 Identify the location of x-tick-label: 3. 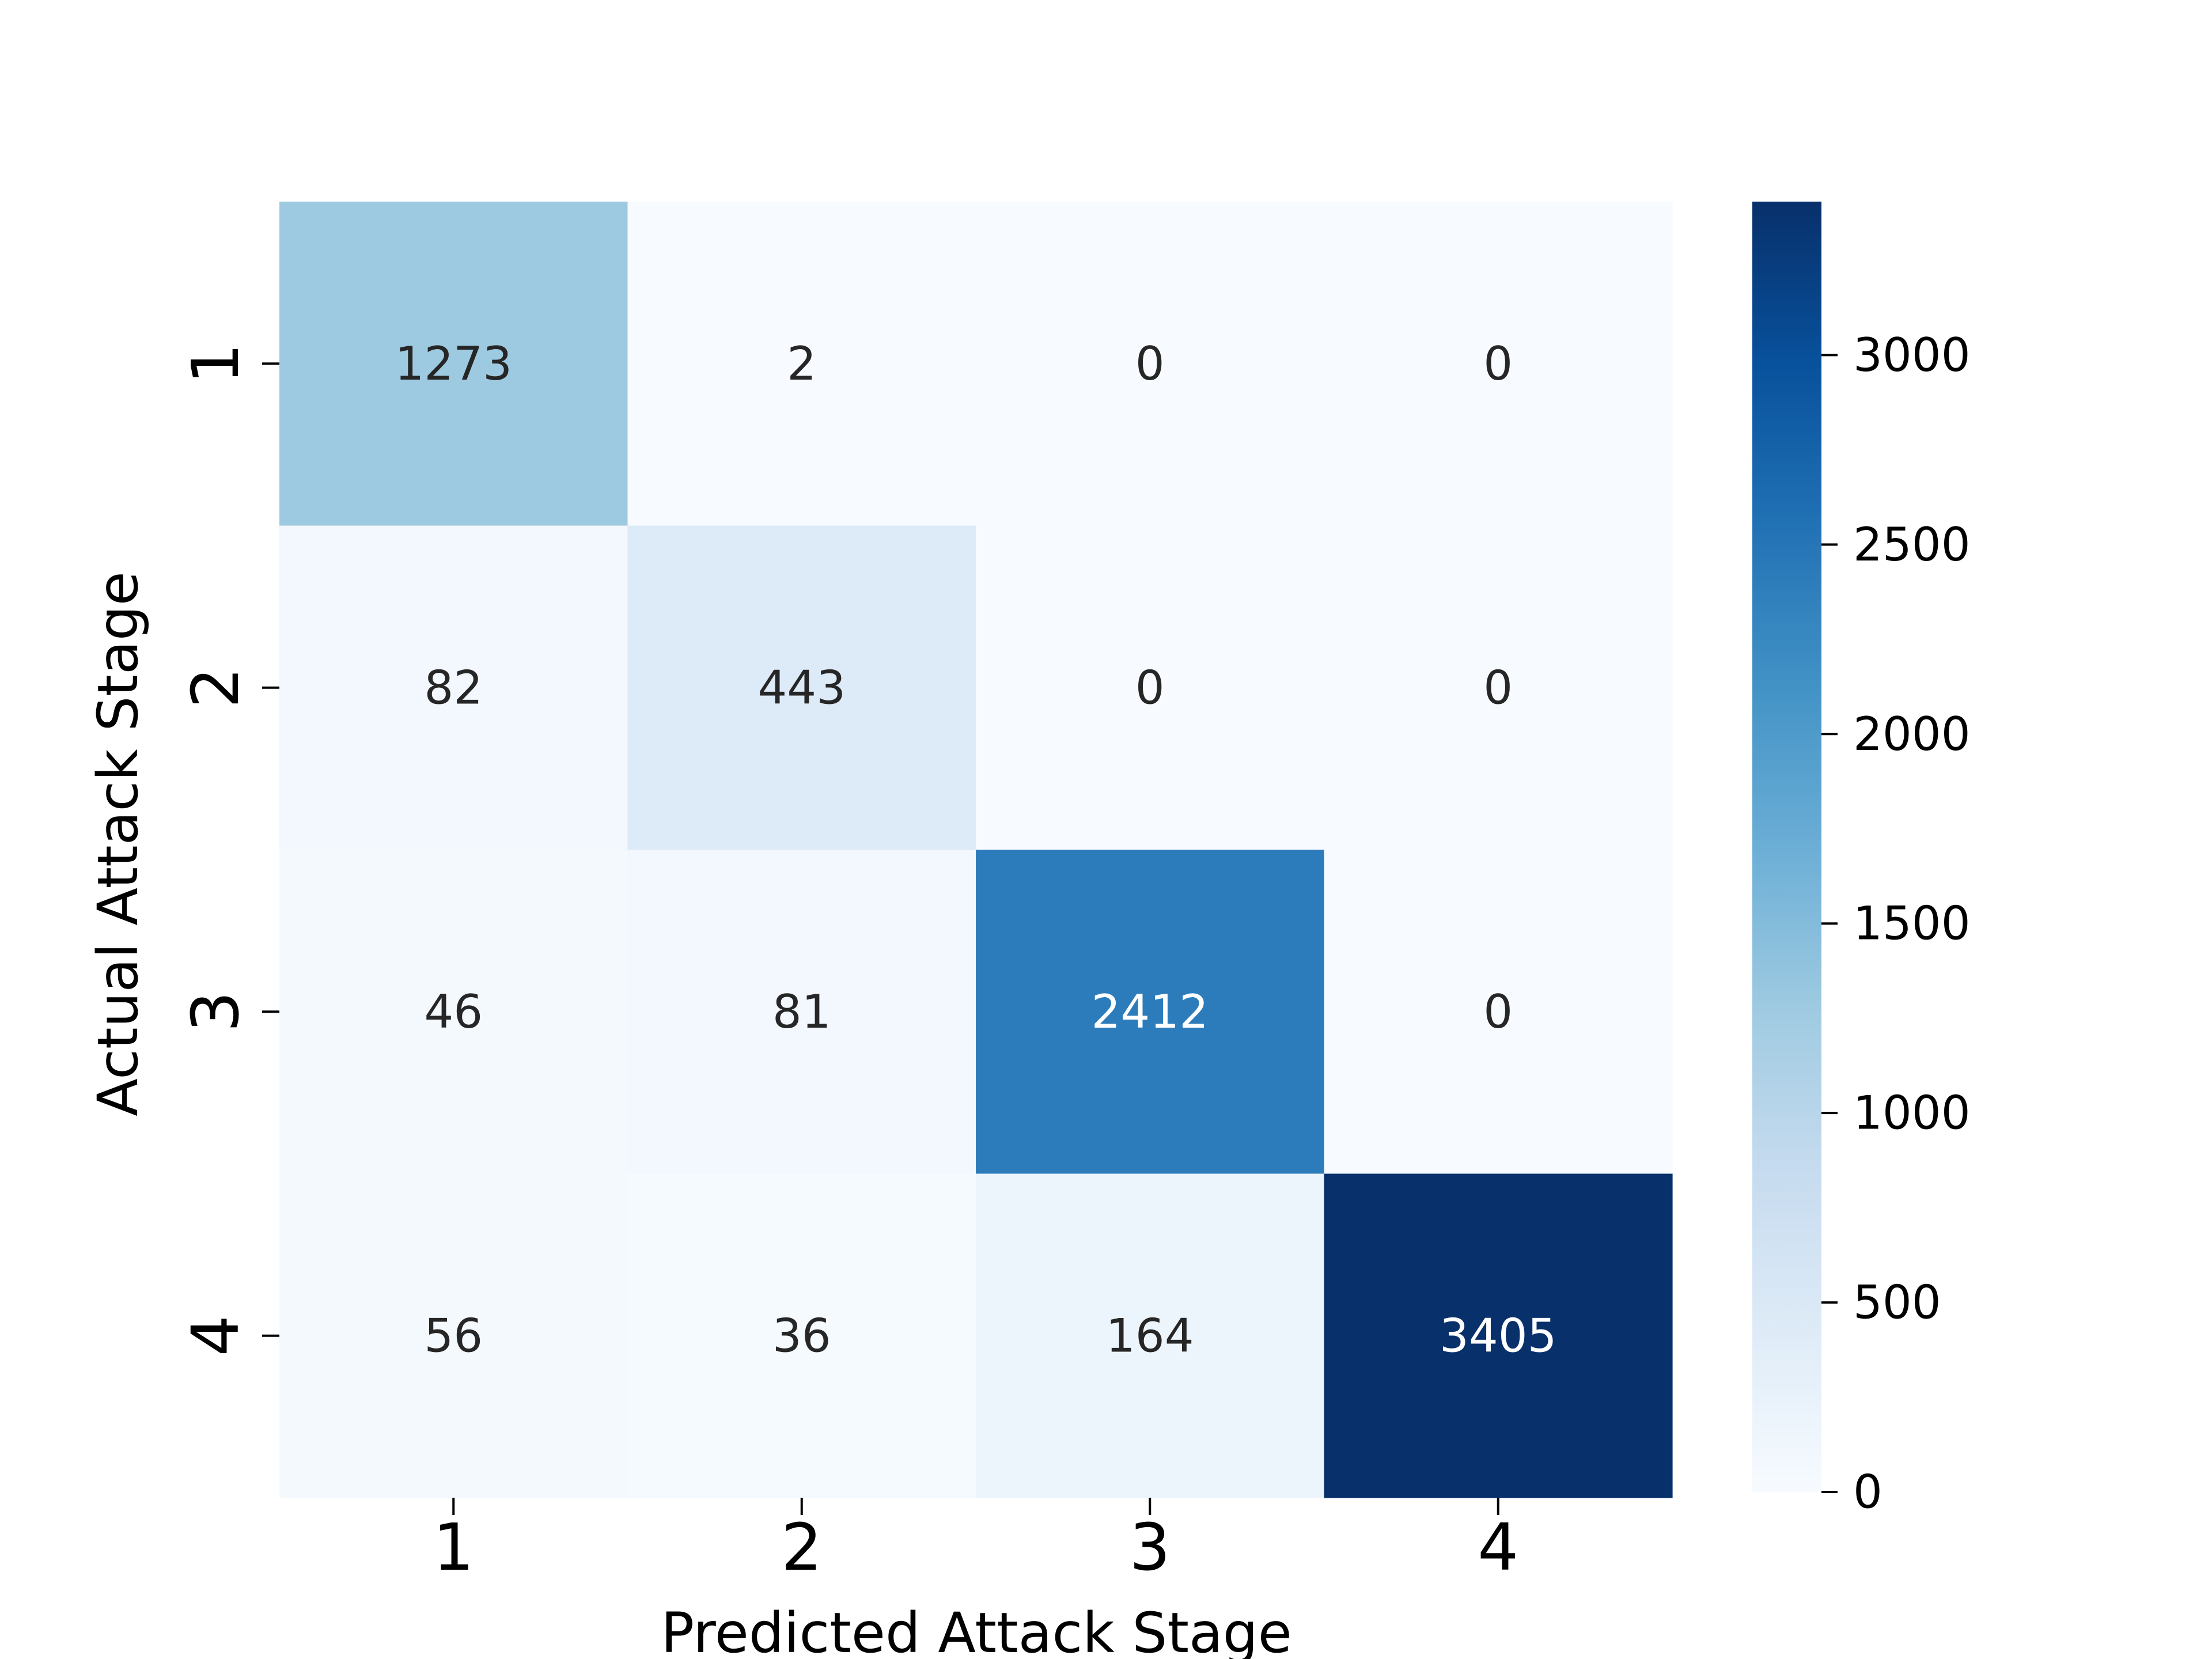
(1150, 1547).